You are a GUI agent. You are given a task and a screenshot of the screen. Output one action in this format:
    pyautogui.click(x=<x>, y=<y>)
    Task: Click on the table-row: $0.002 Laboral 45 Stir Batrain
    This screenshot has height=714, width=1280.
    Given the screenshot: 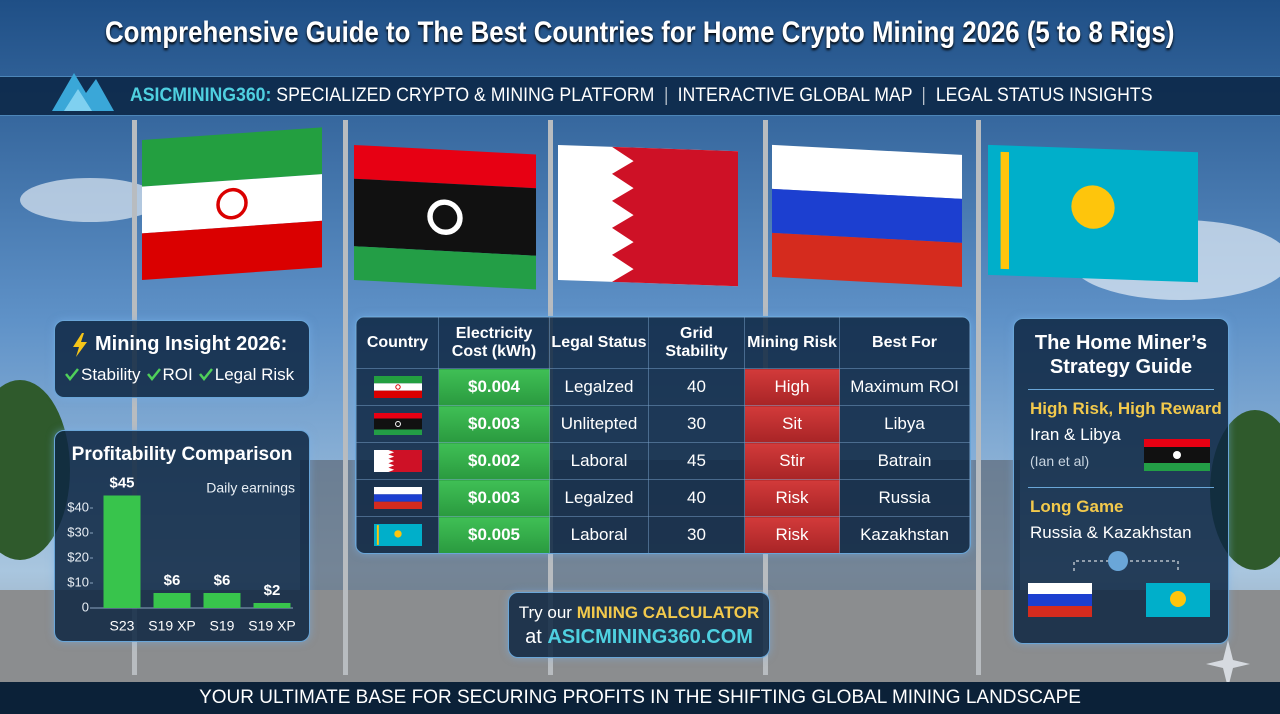 What is the action you would take?
    pyautogui.click(x=663, y=461)
    